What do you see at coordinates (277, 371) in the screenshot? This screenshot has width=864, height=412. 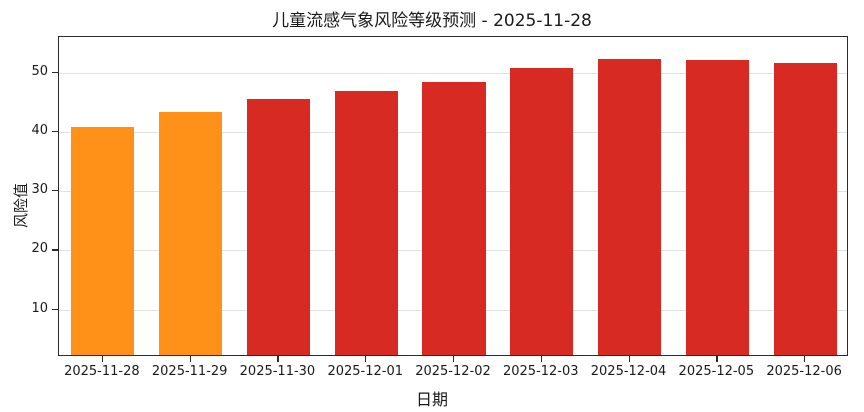 I see `x-tick-label: 2025-11-30` at bounding box center [277, 371].